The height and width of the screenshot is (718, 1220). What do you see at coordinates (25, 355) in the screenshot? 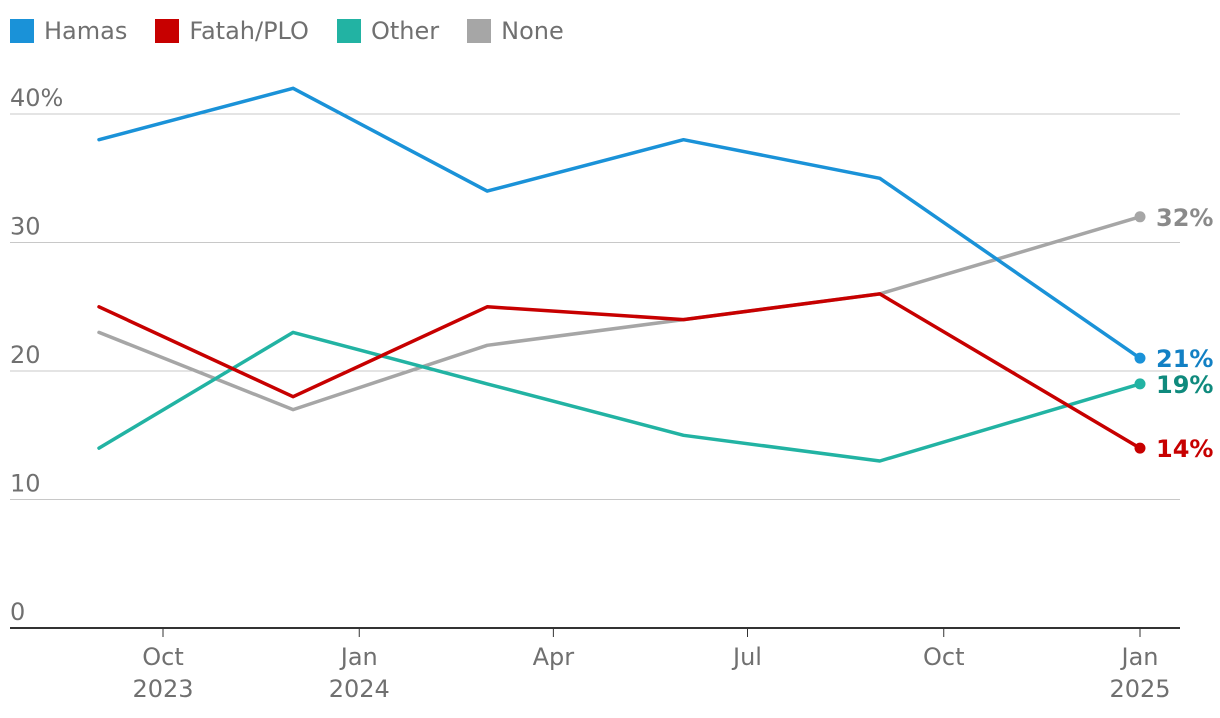
I see `y-tick-label-20: 20` at bounding box center [25, 355].